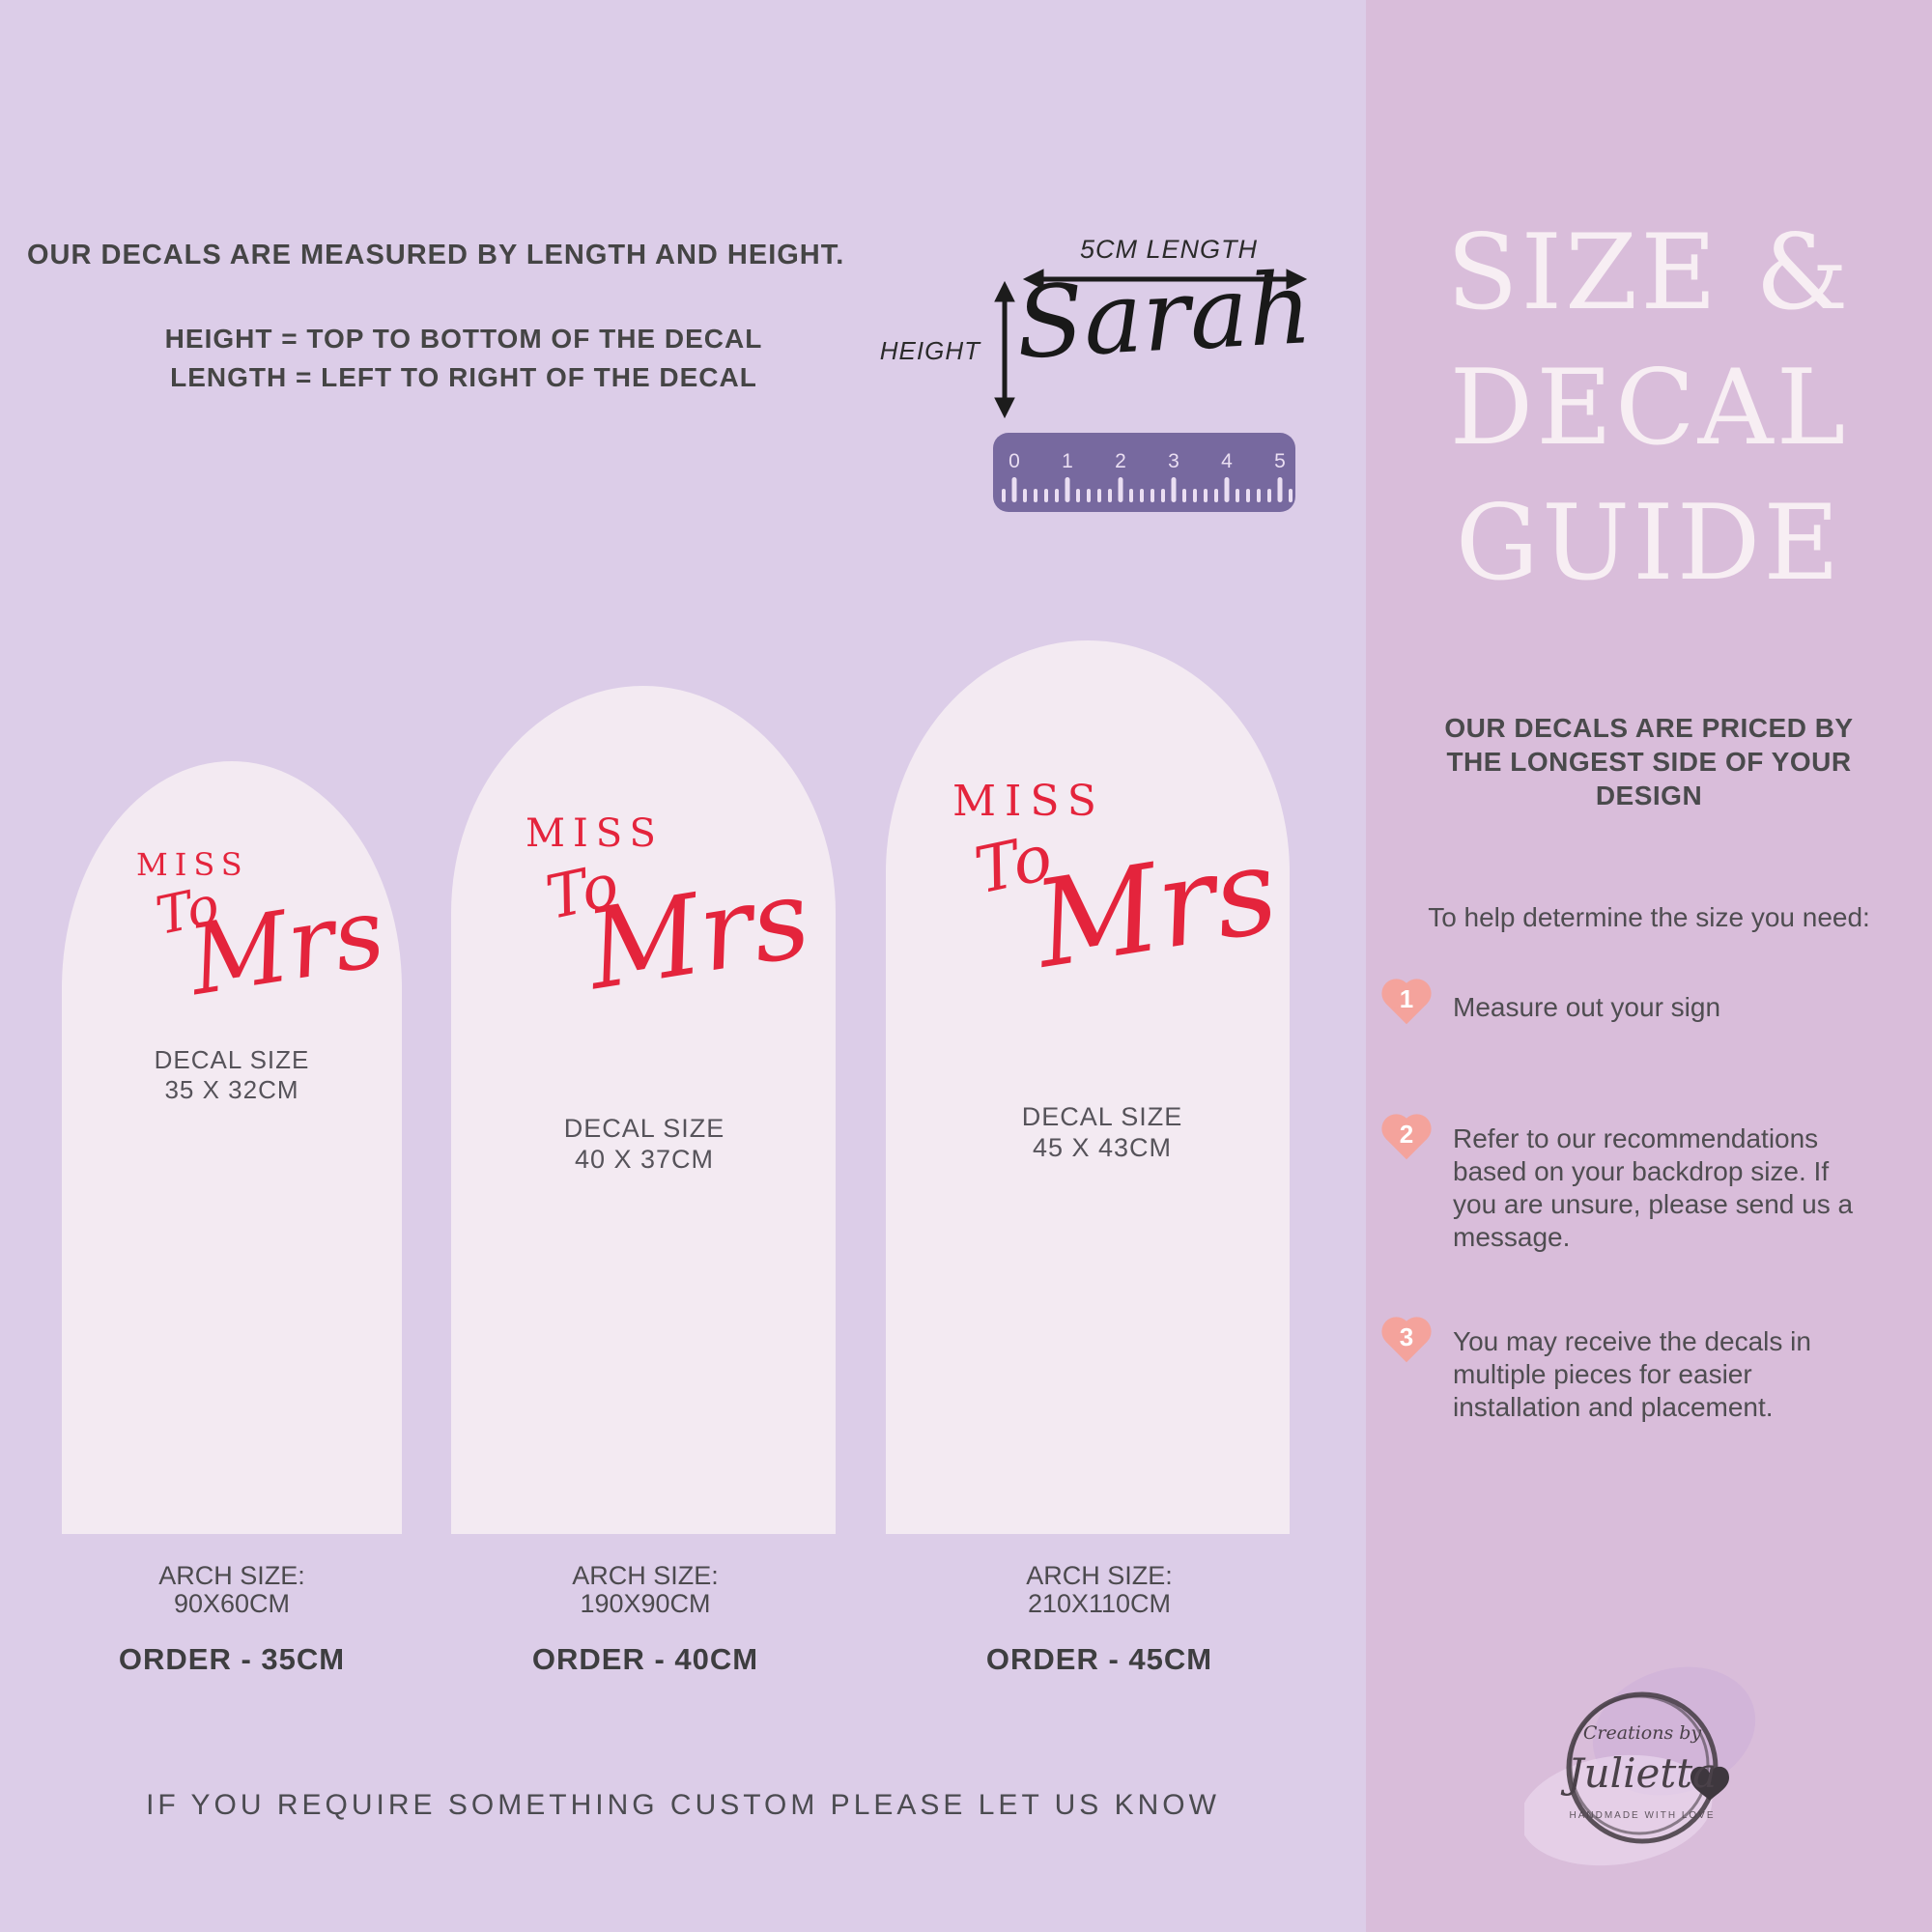 The image size is (1932, 1932). What do you see at coordinates (231, 1089) in the screenshot?
I see `decal-size-value: 35 X 32CM` at bounding box center [231, 1089].